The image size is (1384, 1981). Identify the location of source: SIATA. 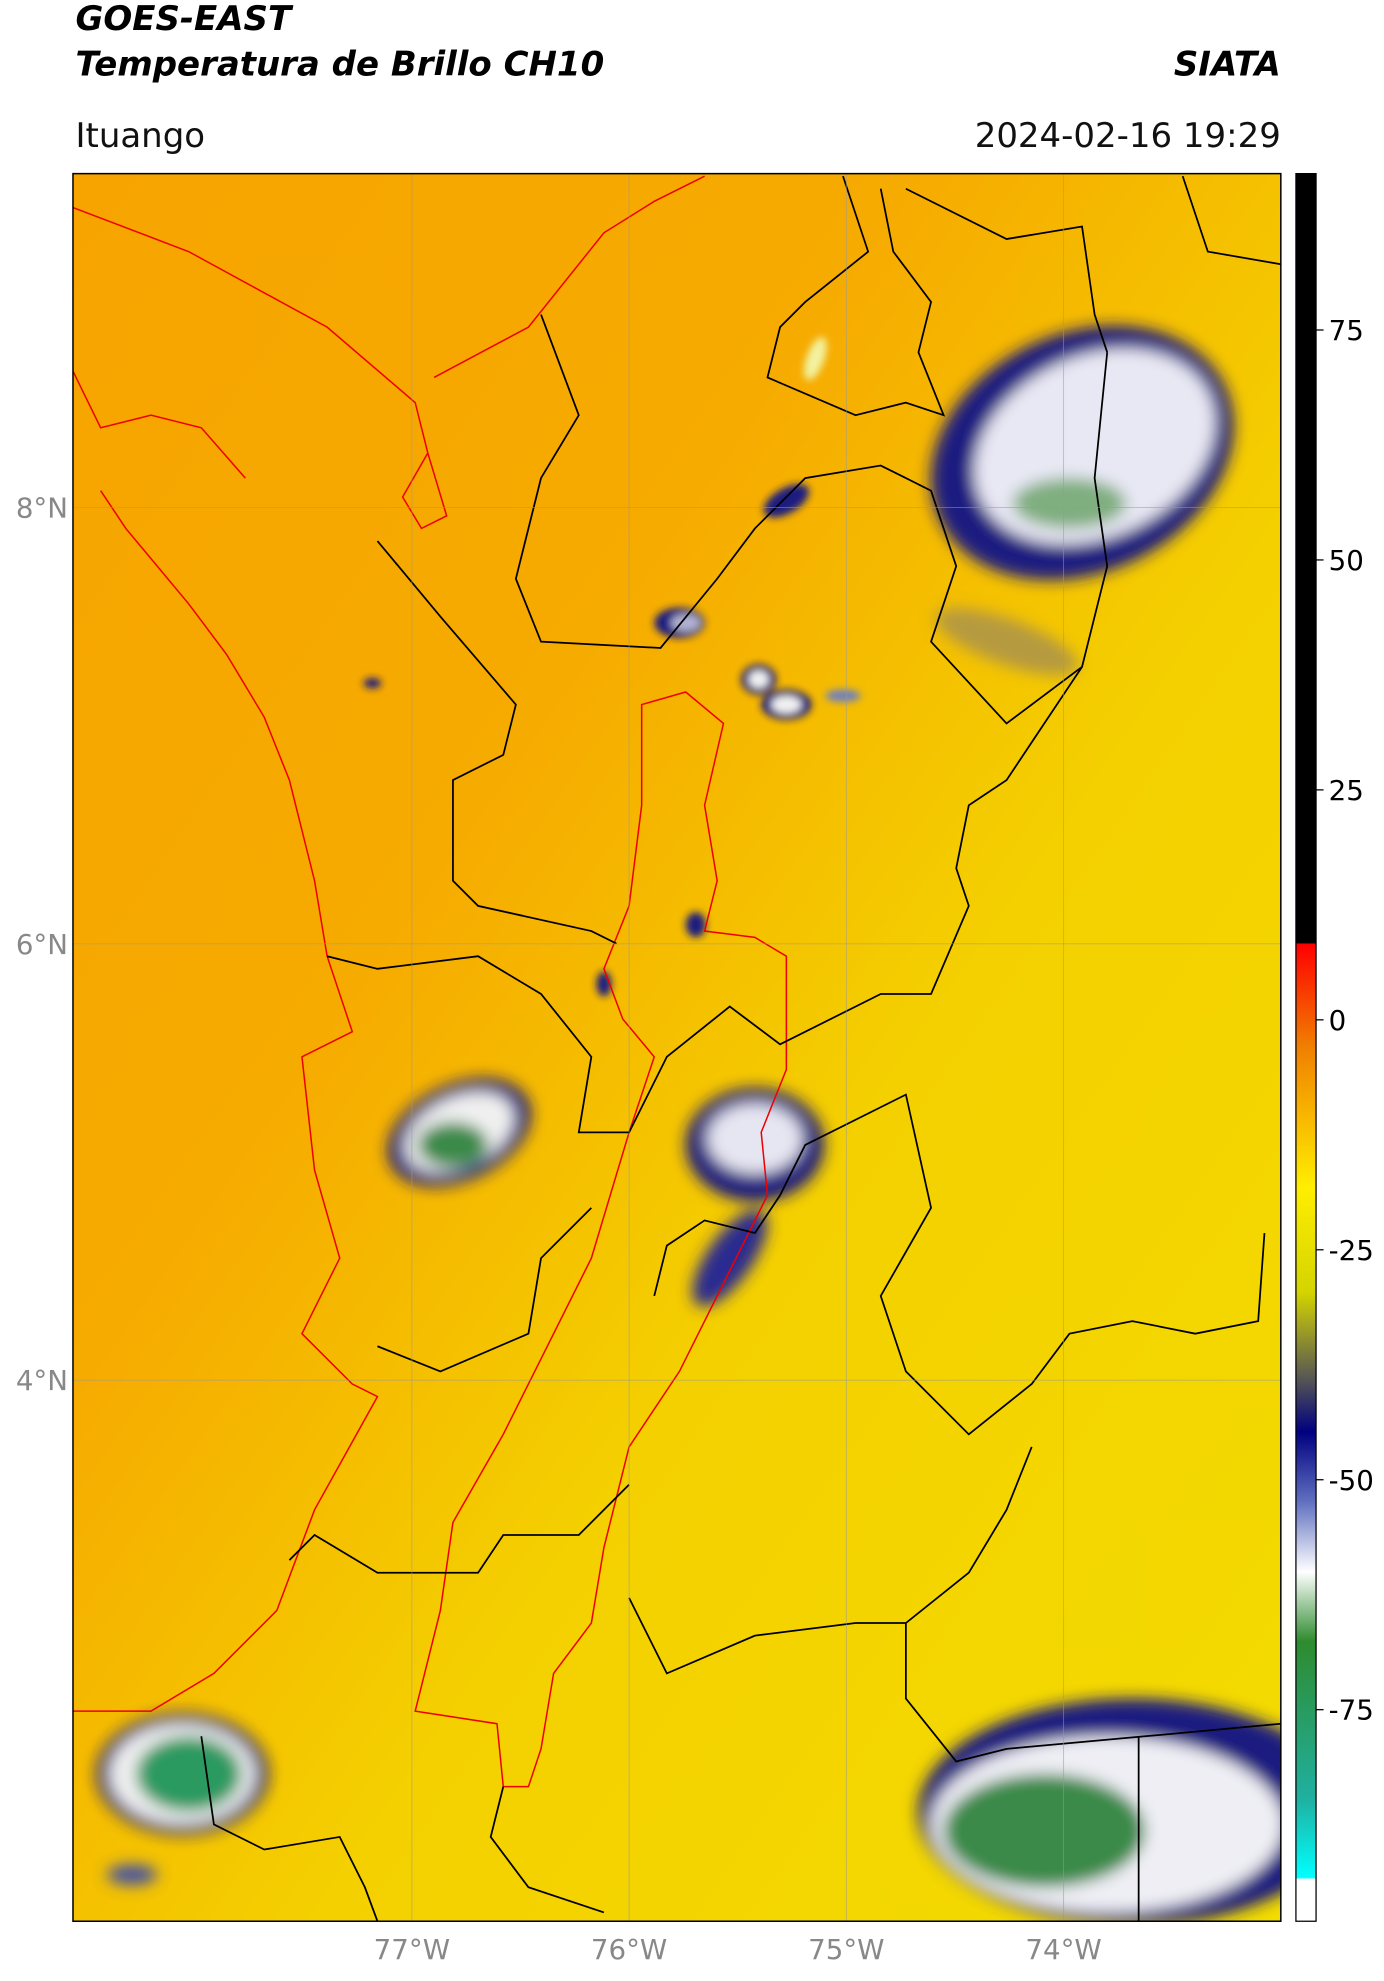
(1227, 64).